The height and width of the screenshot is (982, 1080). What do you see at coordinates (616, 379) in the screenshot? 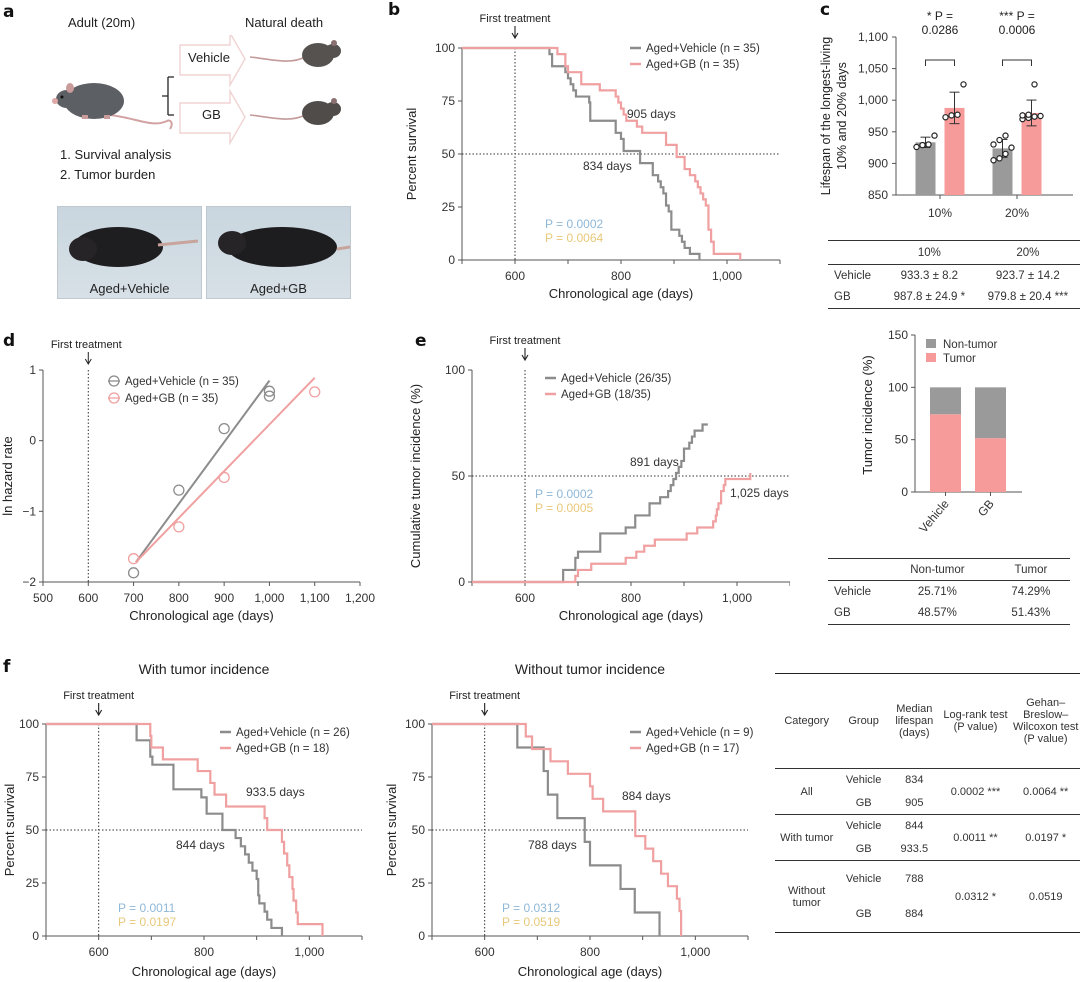
I see `legend-label: Aged+Vehicle (26/35)` at bounding box center [616, 379].